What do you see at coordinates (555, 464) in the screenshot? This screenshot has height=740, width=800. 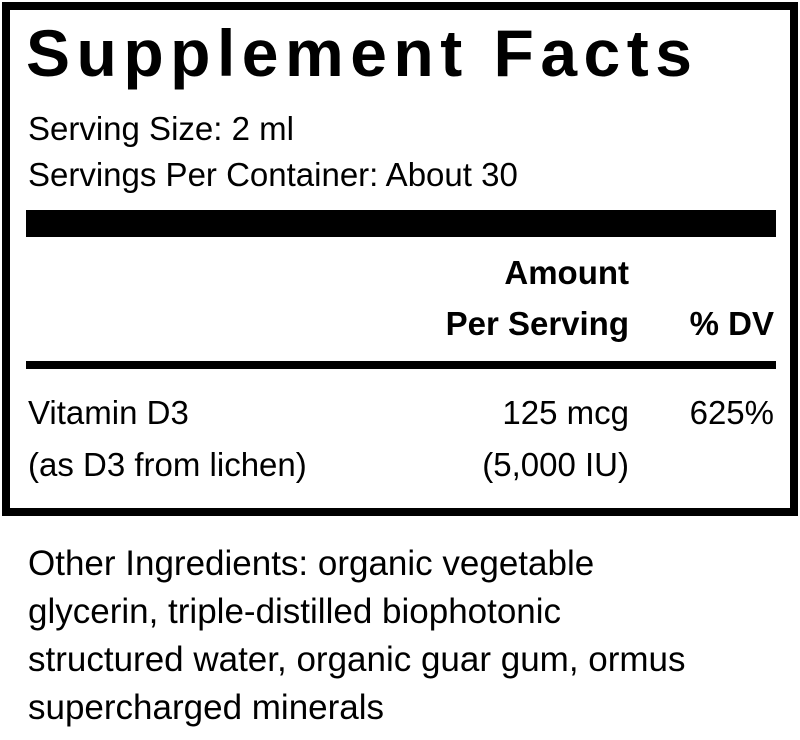 I see `nutrient-amount-alt: (5,000 IU)` at bounding box center [555, 464].